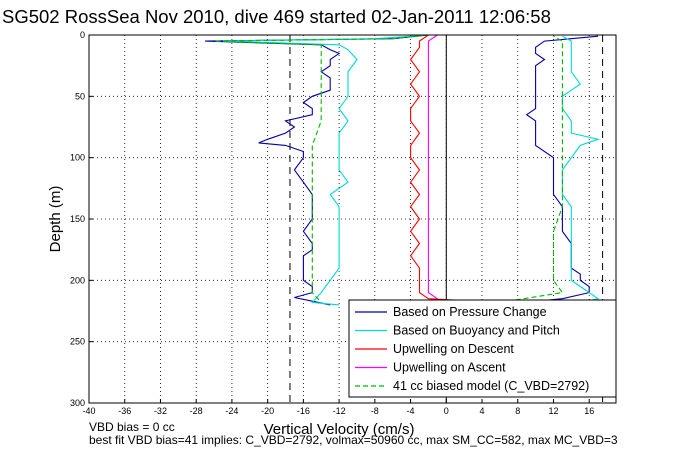 Image resolution: width=681 pixels, height=454 pixels. Describe the element at coordinates (267, 411) in the screenshot. I see `x-tick-label: -20` at that location.